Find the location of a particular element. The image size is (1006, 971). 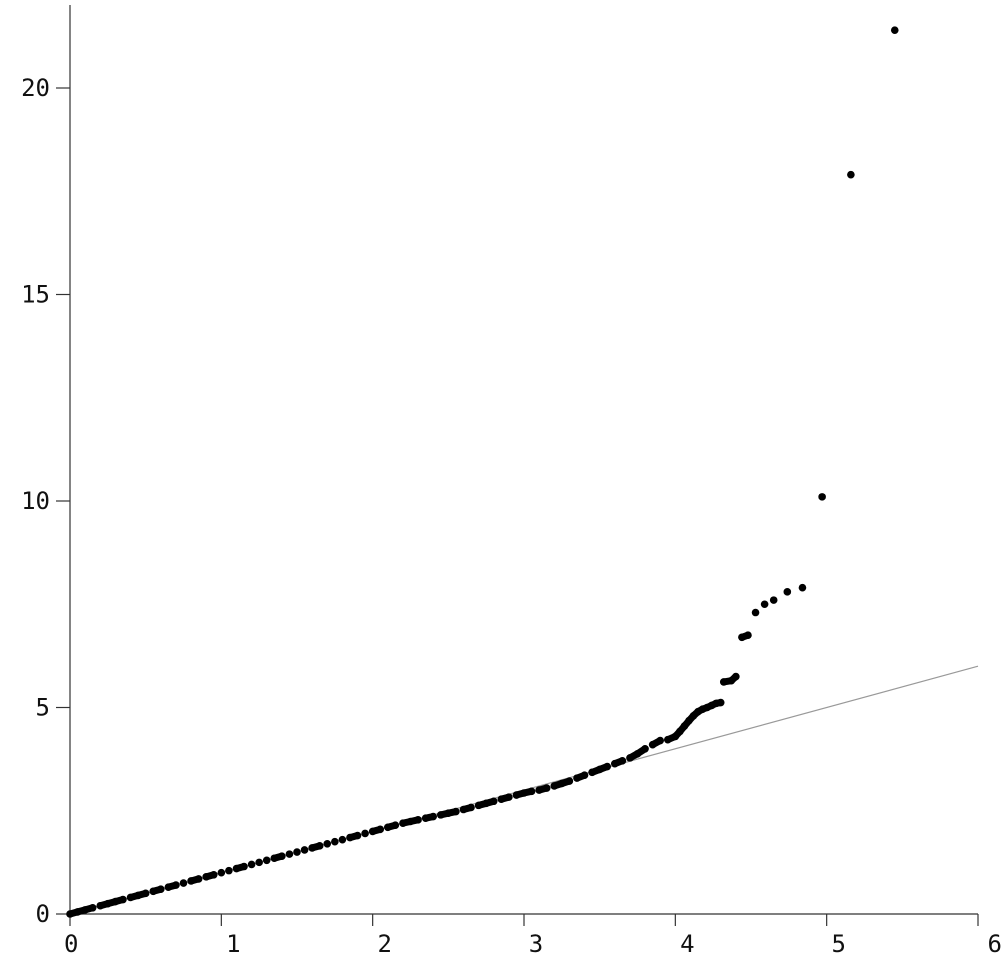

x-tick-label: 3 is located at coordinates (536, 944).